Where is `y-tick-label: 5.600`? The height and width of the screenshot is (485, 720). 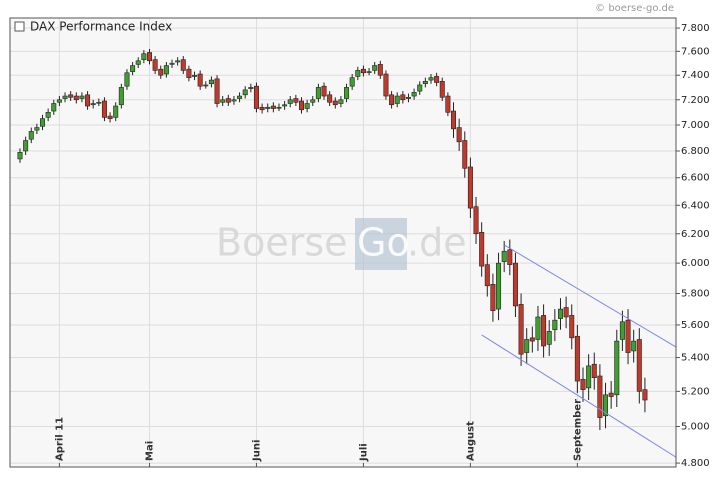 y-tick-label: 5.600 is located at coordinates (695, 325).